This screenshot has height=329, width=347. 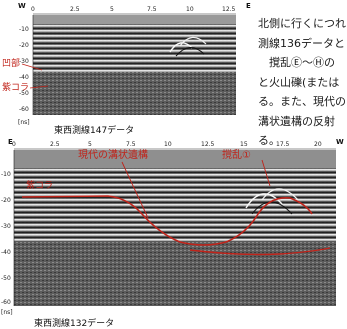 What do you see at coordinates (244, 144) in the screenshot?
I see `x-tick: 15` at bounding box center [244, 144].